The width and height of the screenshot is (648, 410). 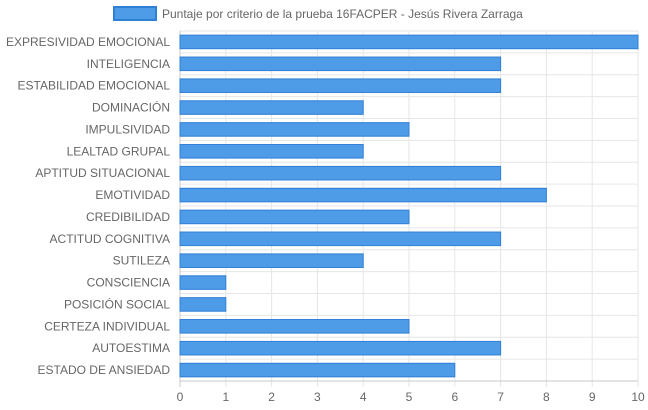 I want to click on x-tick-label: 4, so click(x=363, y=397).